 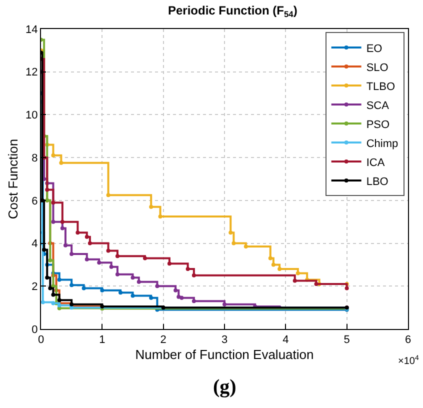 What do you see at coordinates (35, 330) in the screenshot?
I see `y-tick-label: 0` at bounding box center [35, 330].